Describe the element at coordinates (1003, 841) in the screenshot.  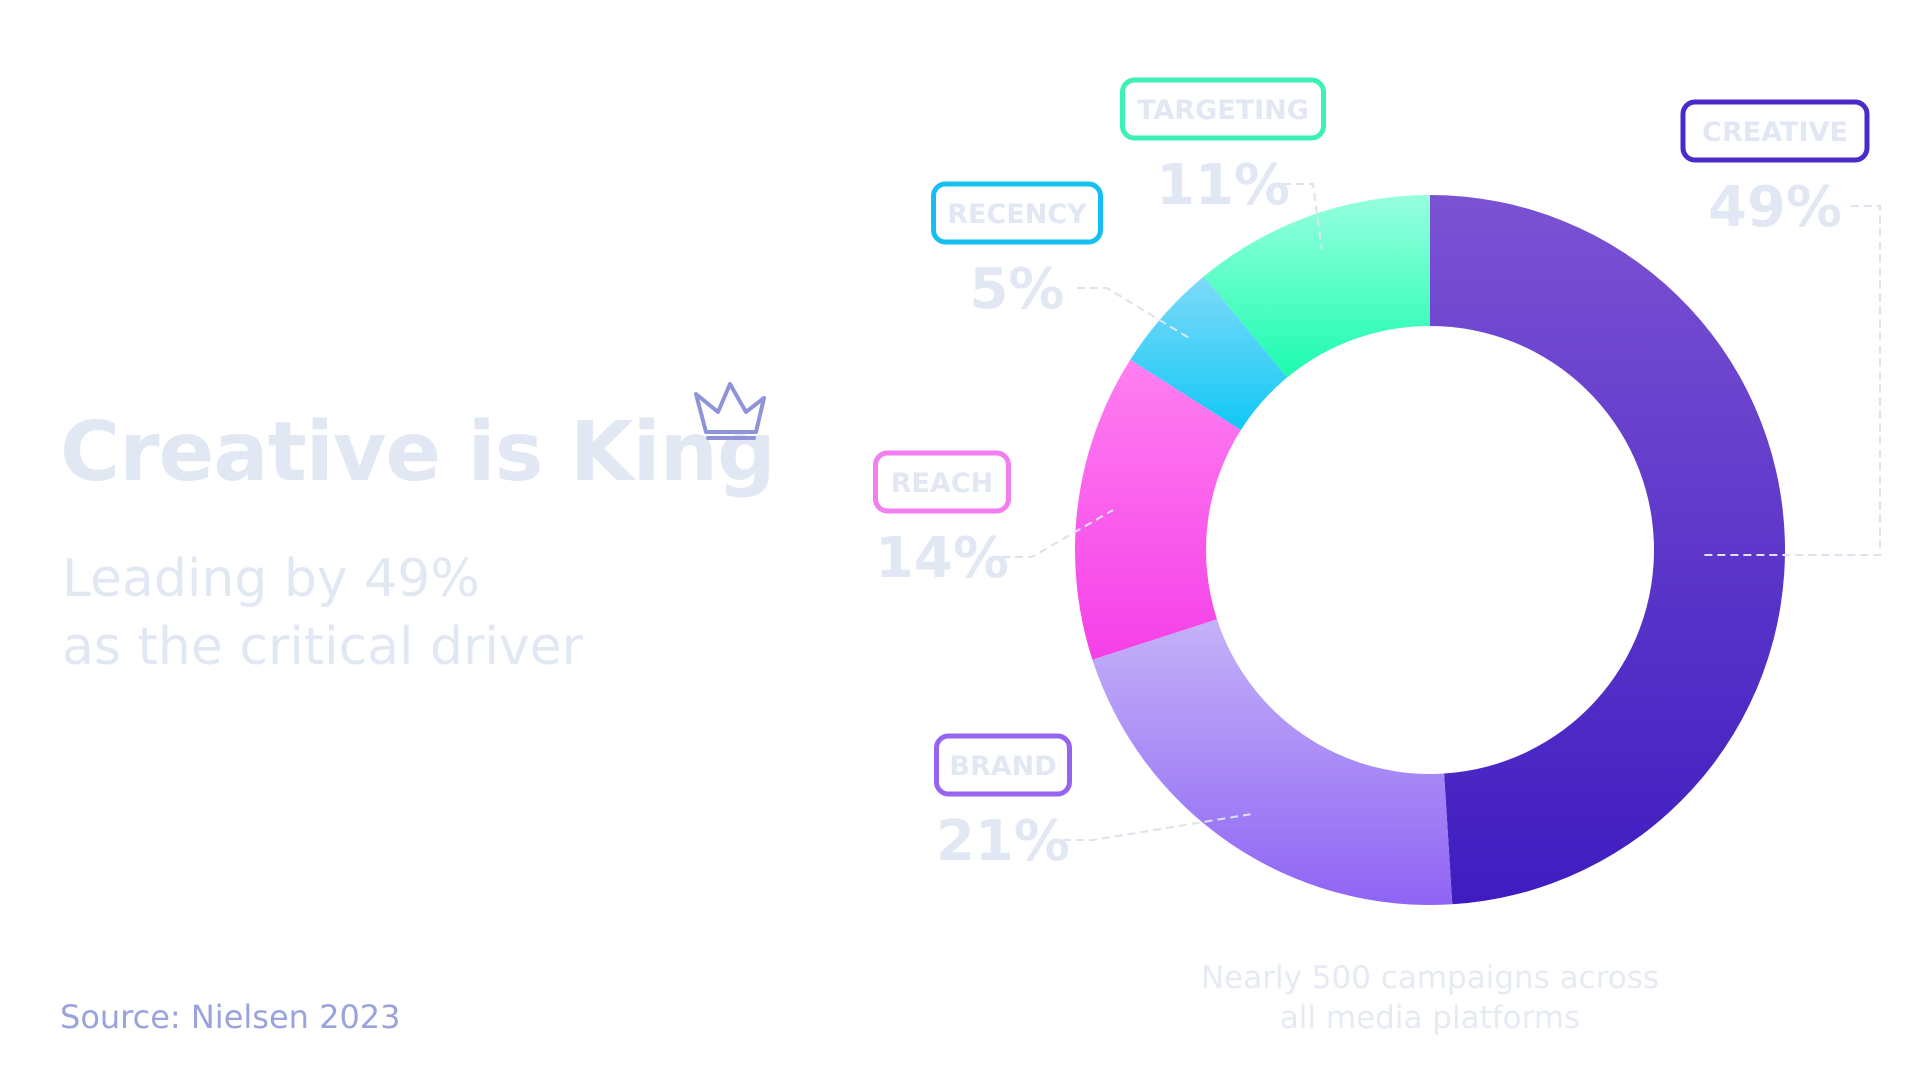
I see `value-label-brand: 21%` at that location.